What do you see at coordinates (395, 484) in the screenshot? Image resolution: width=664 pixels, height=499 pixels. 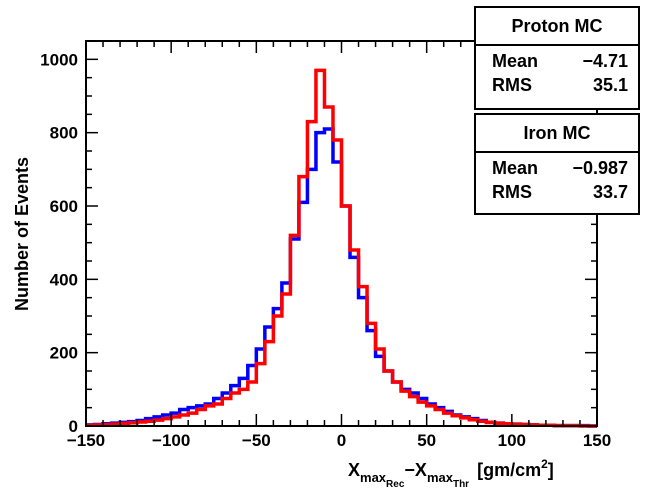 I see `x-title-subsub1: Rec` at bounding box center [395, 484].